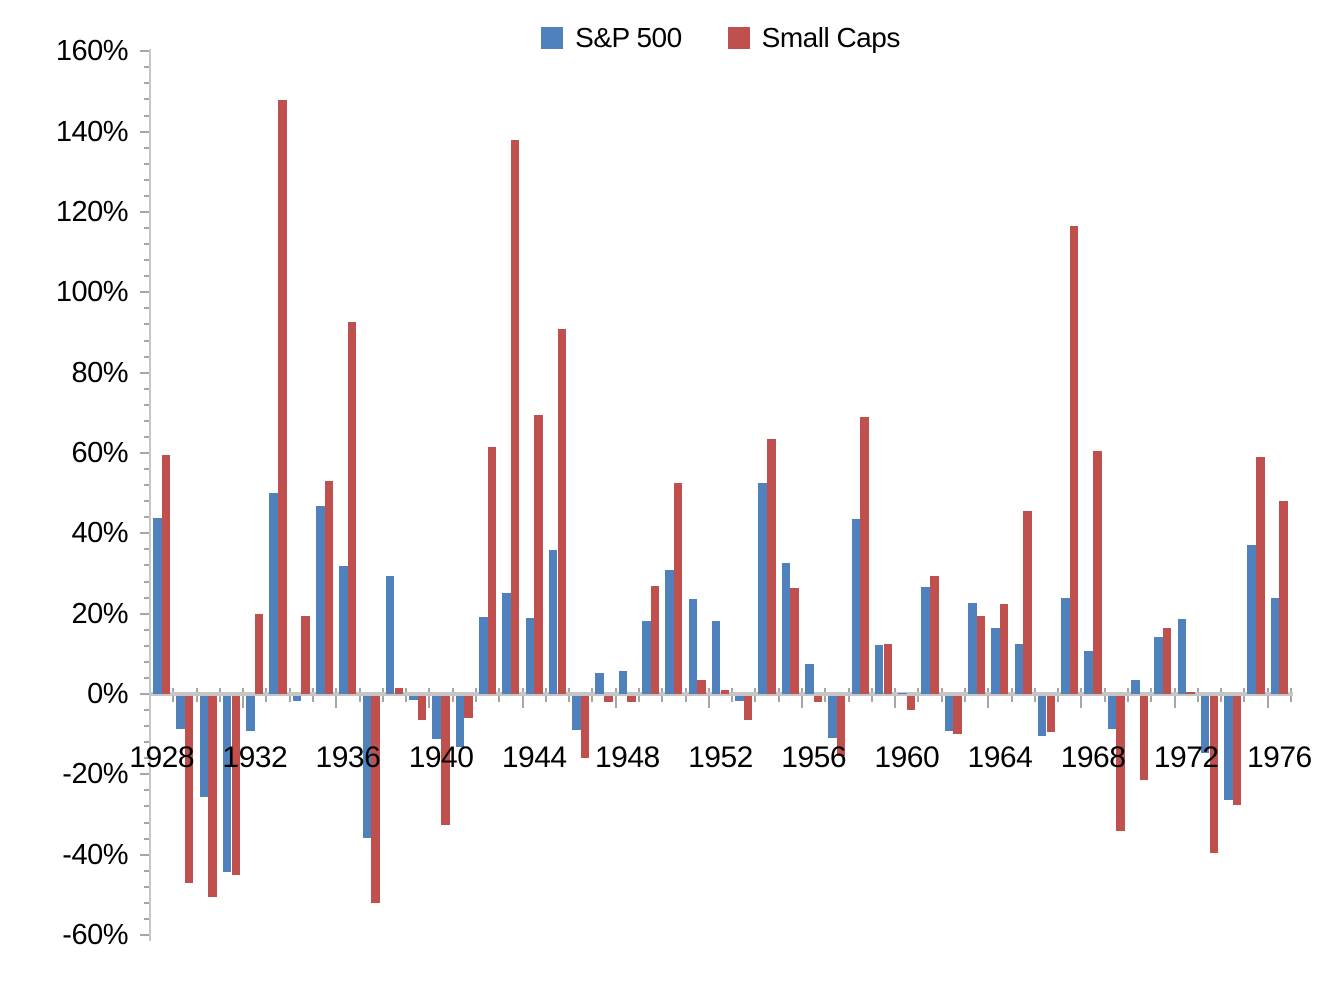  I want to click on y-axis-label: -20%, so click(95, 774).